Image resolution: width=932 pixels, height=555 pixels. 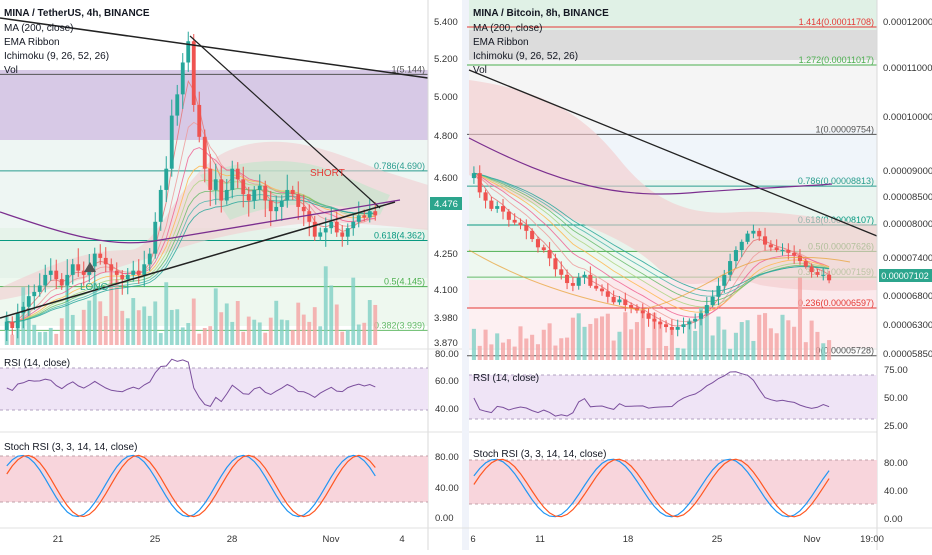 What do you see at coordinates (11, 70) in the screenshot?
I see `left-ind-vol: Vol` at bounding box center [11, 70].